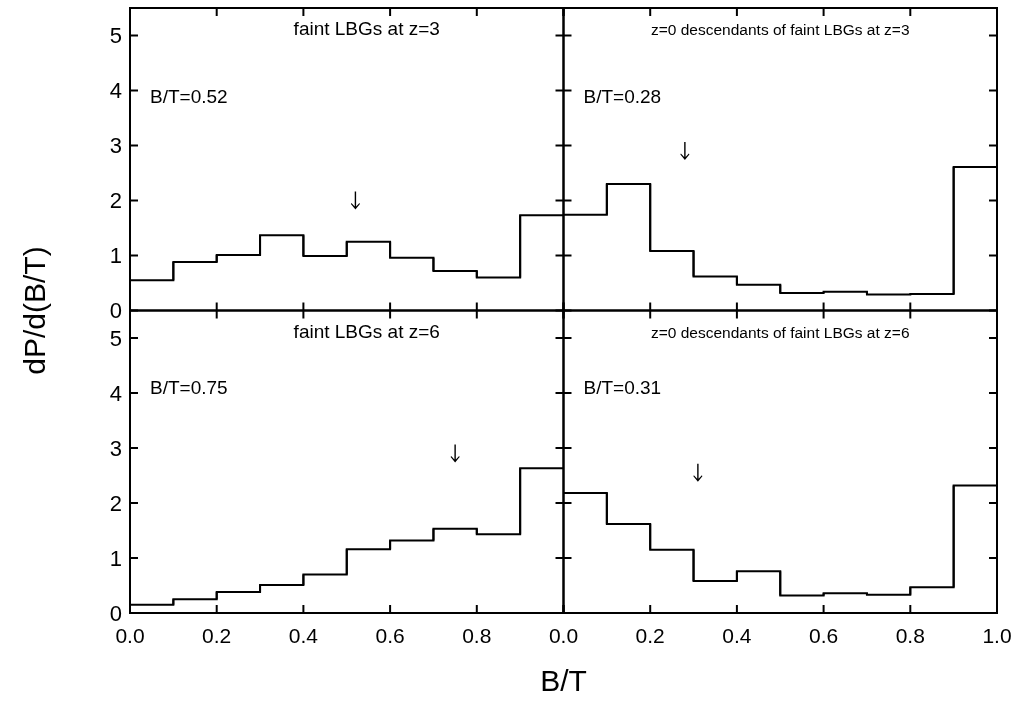  I want to click on text: z=0 descendants of faint LBGs at z=3, so click(780, 29).